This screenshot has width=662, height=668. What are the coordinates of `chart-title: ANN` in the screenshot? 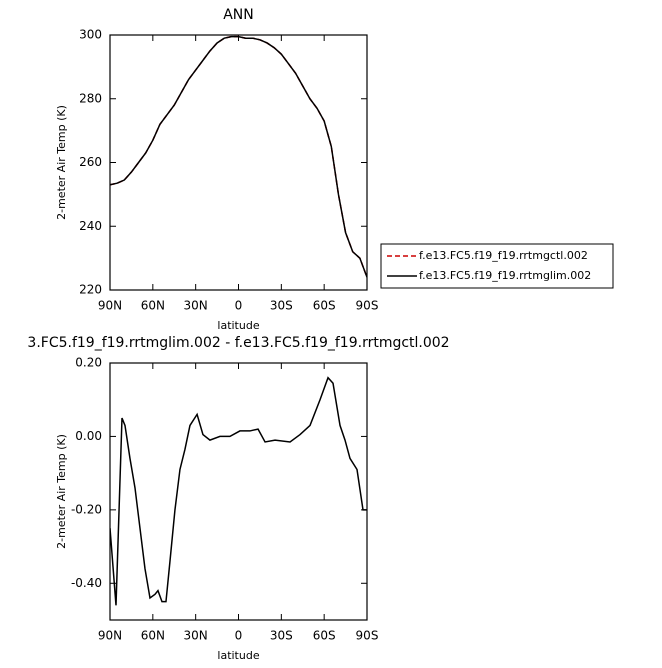 It's located at (238, 15).